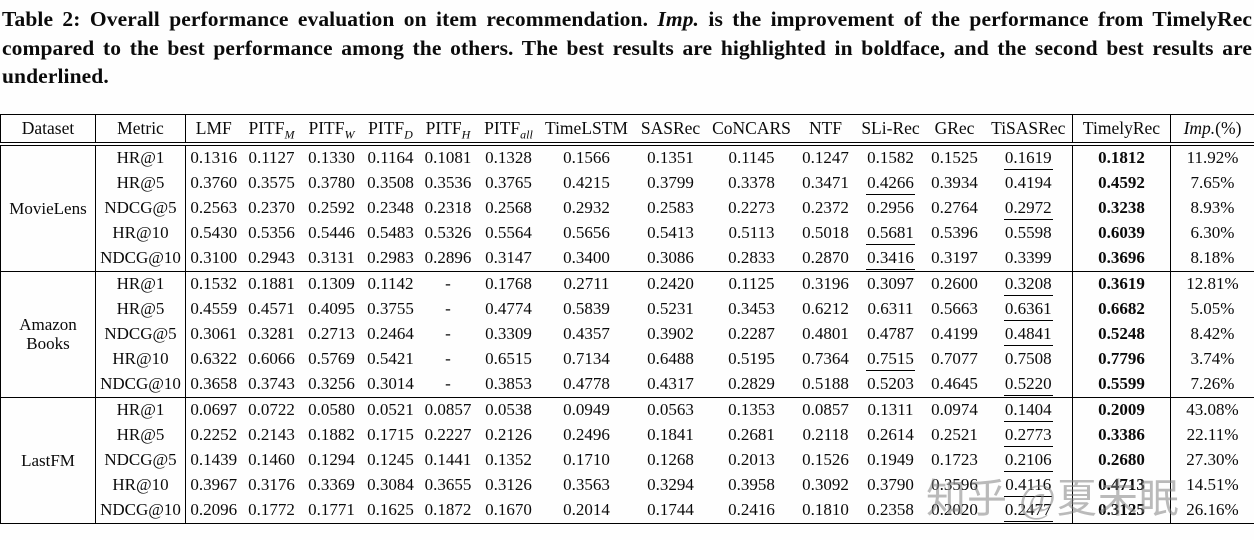 This screenshot has width=1254, height=540. What do you see at coordinates (508, 283) in the screenshot?
I see `value-cell: 0.1768` at bounding box center [508, 283].